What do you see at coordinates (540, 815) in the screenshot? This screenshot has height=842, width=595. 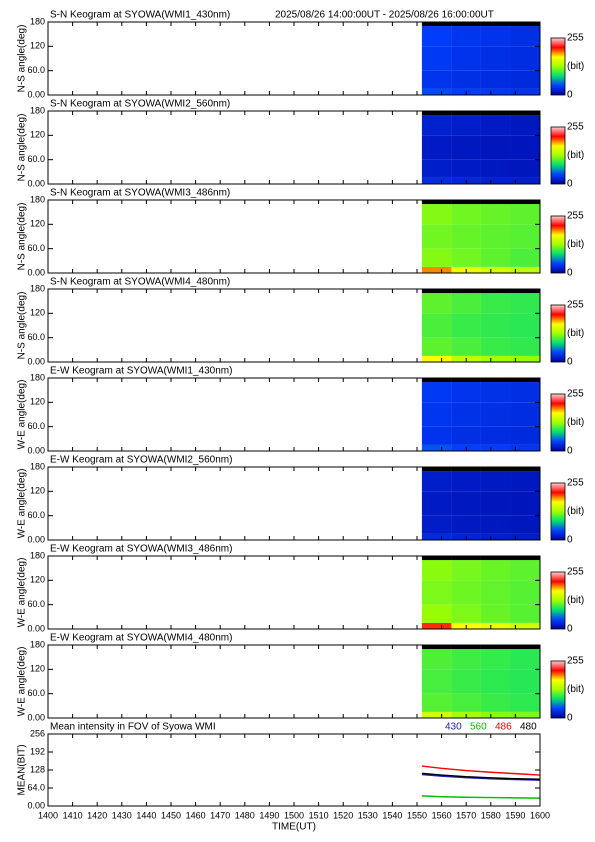 I see `x-tick-label: 1600` at bounding box center [540, 815].